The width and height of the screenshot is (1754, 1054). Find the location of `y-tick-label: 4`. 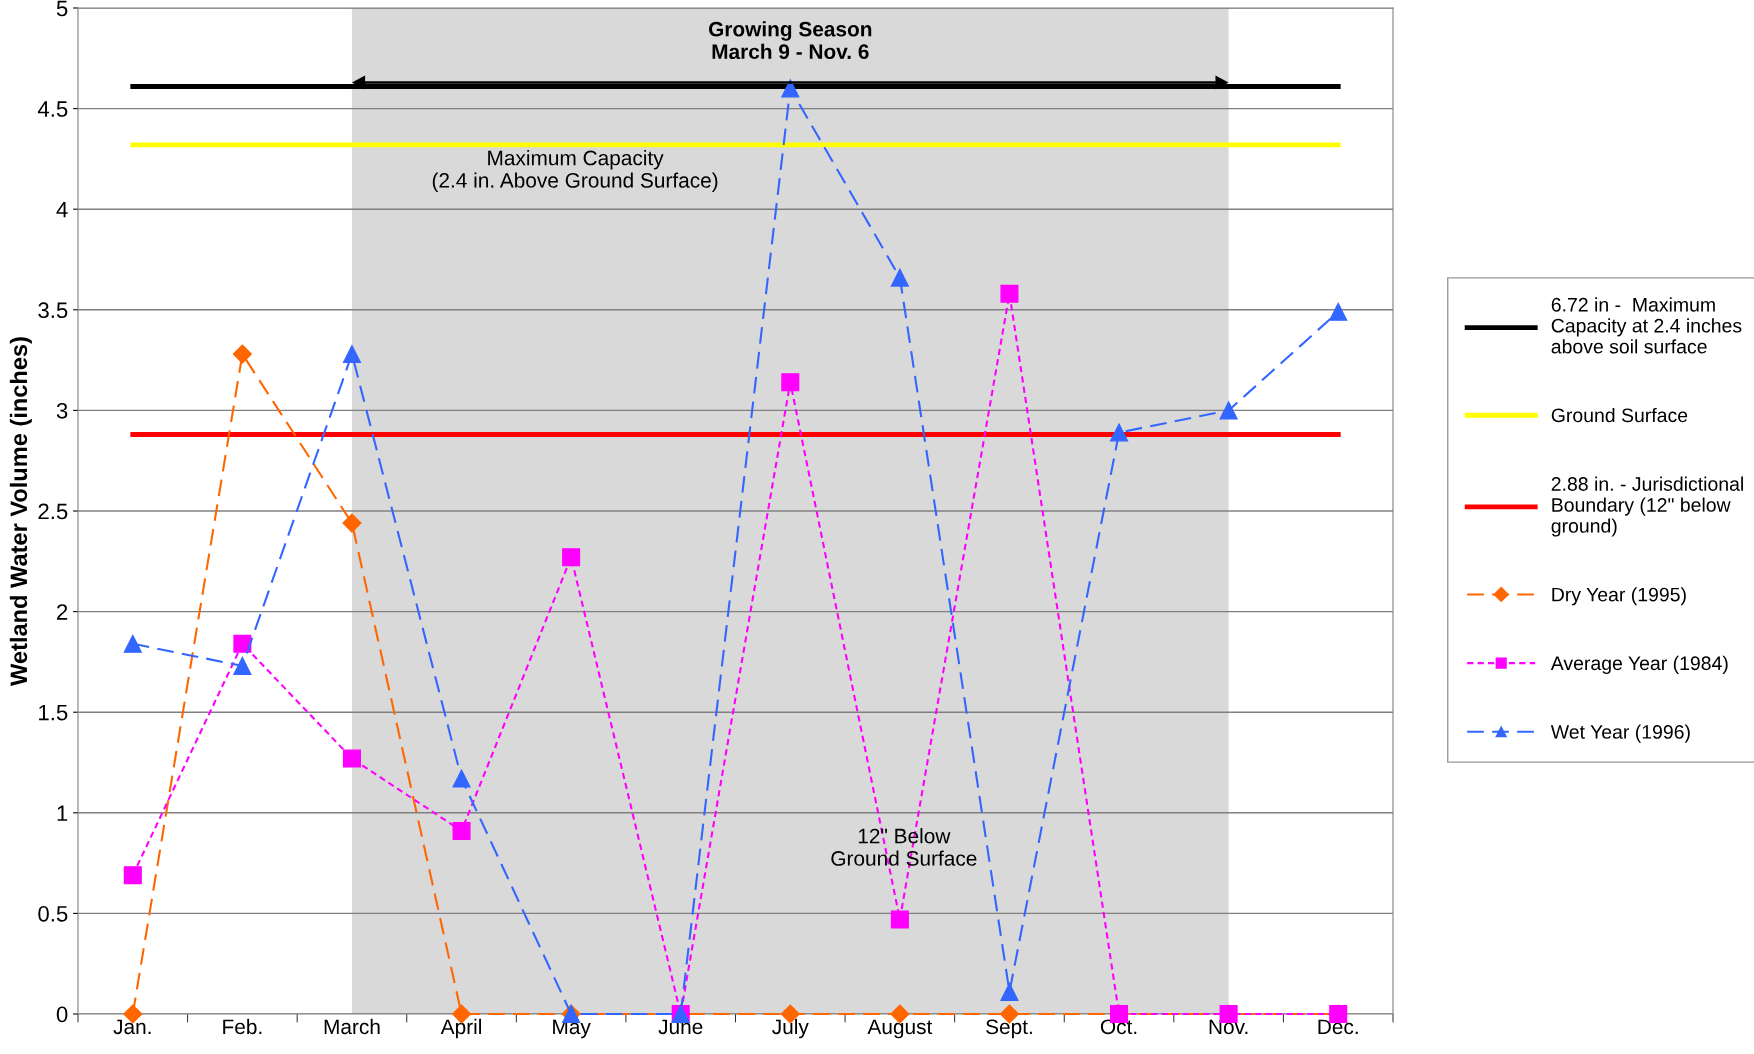

y-tick-label: 4 is located at coordinates (62, 209).